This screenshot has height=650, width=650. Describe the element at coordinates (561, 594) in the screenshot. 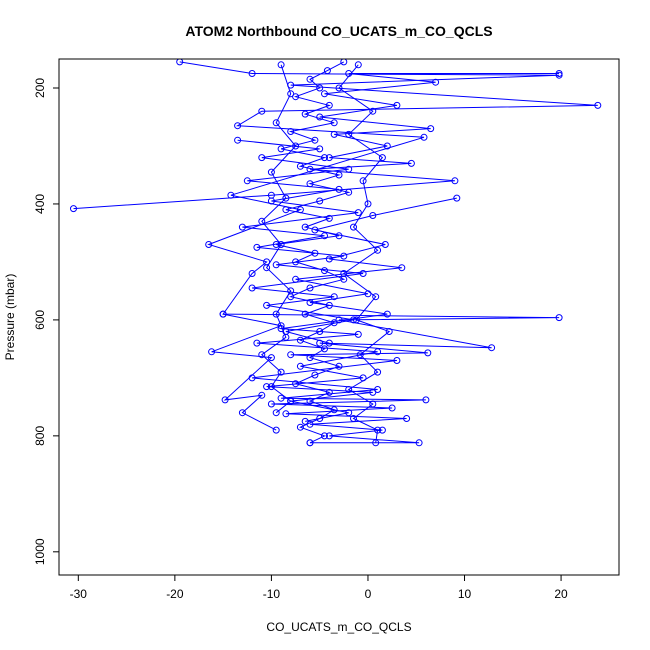

I see `x-tick-label: 20` at that location.